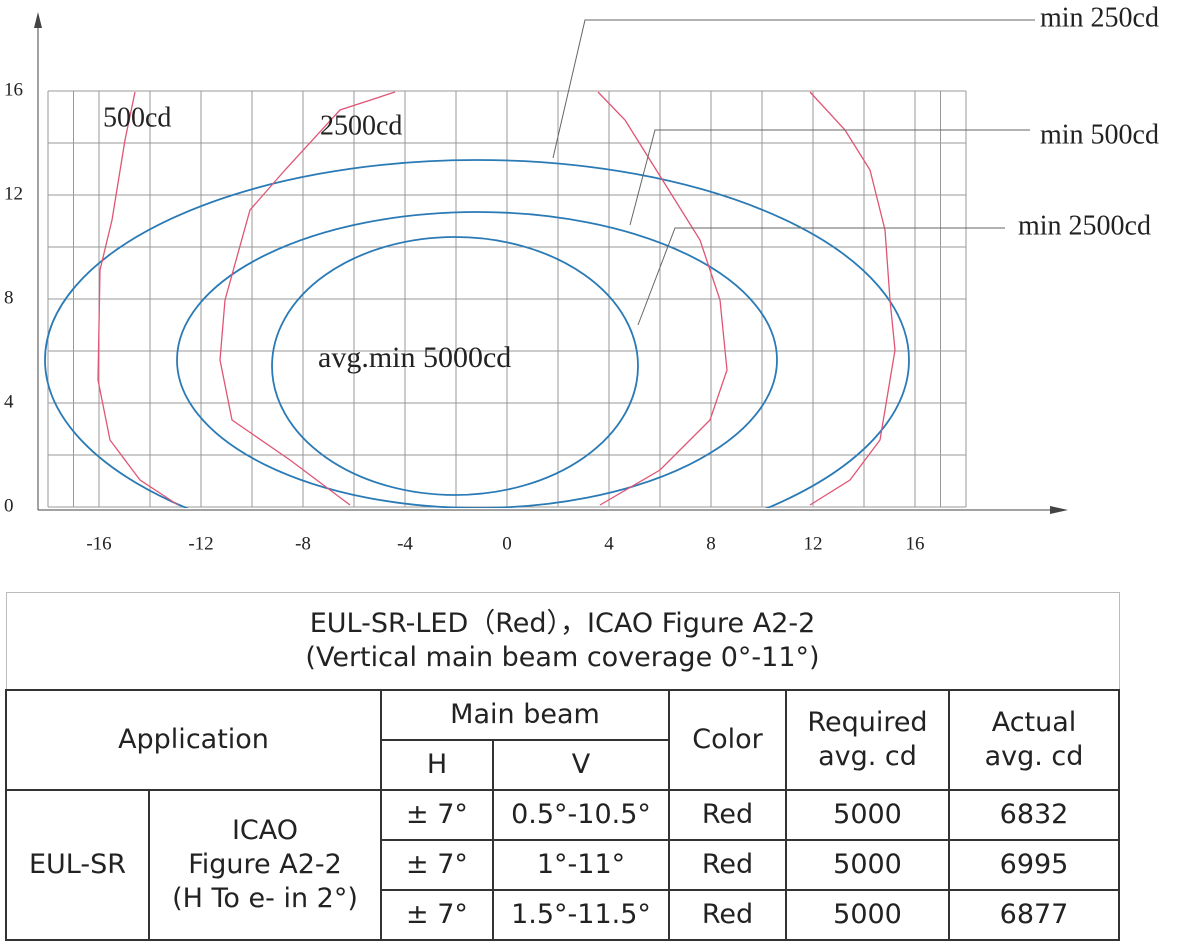 The image size is (1200, 952). I want to click on subgroup-line: ICAO, so click(265, 831).